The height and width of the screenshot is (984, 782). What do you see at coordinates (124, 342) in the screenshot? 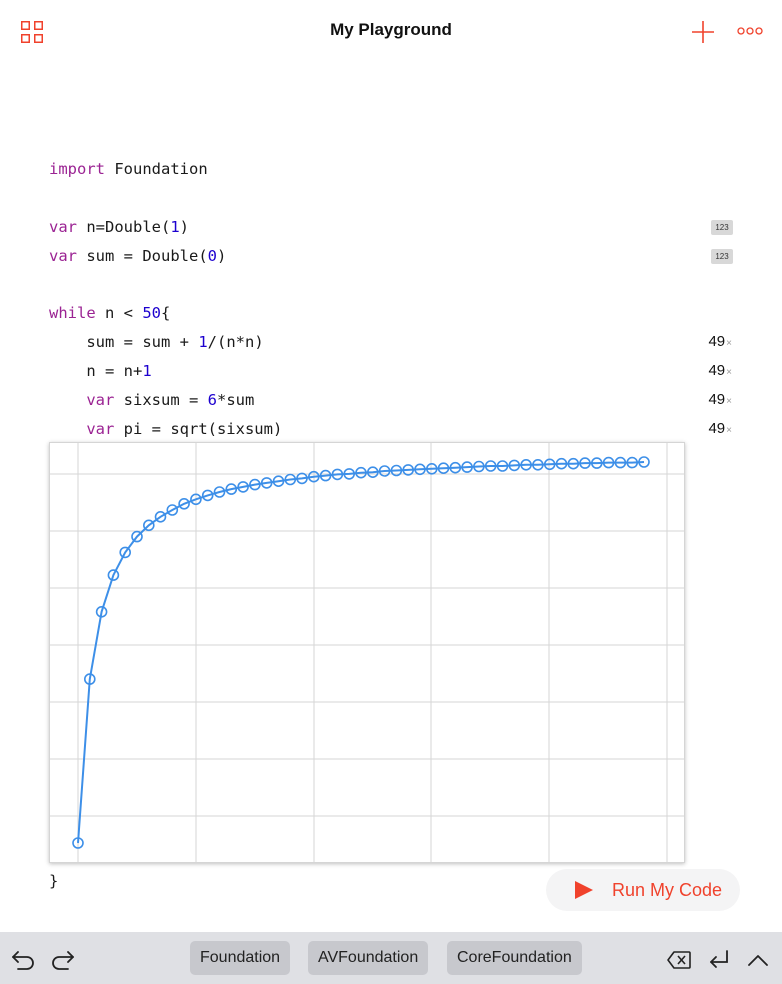
I see `code-token: sum = sum +` at bounding box center [124, 342].